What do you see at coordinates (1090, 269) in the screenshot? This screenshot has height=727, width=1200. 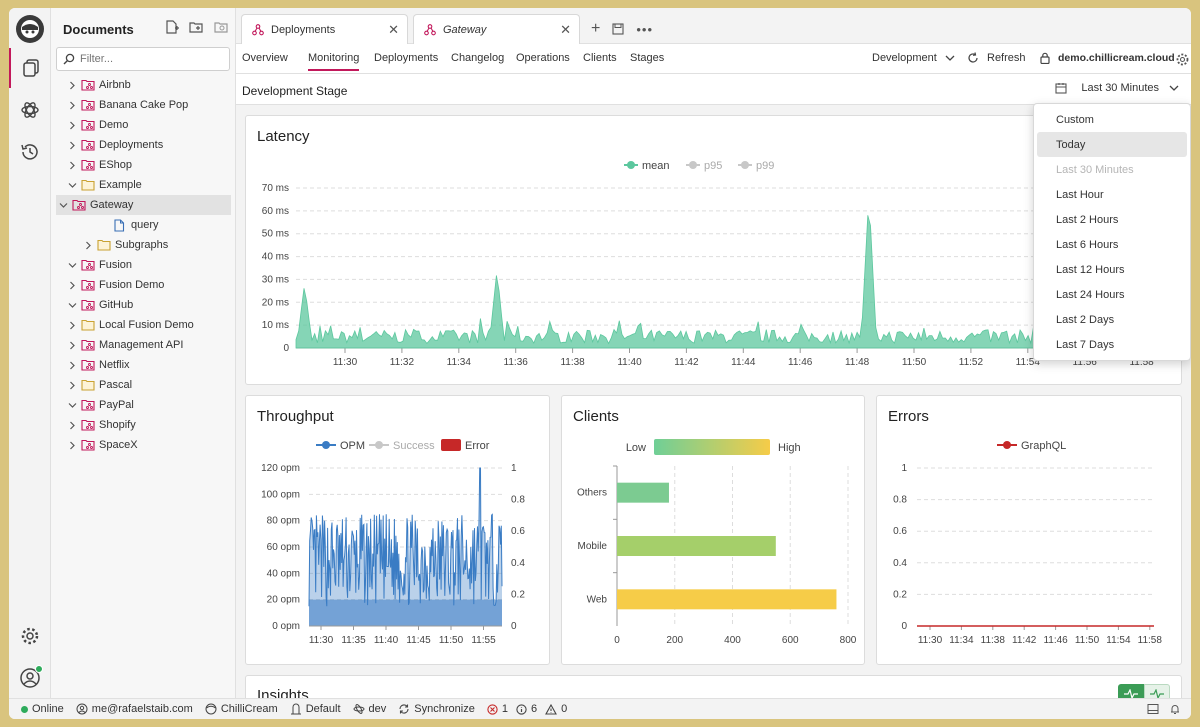 I see `time-range-option: Last 12 Hours` at bounding box center [1090, 269].